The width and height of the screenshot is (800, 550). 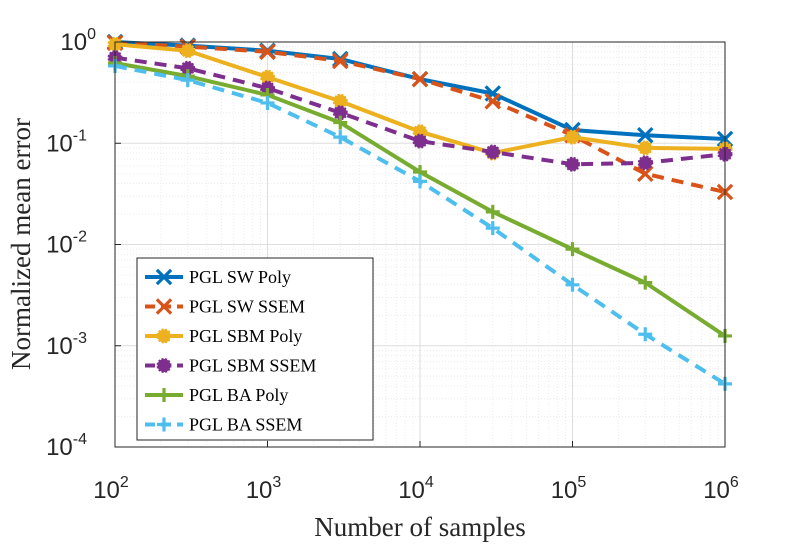 I want to click on legend-item: PGL SBM SSEM, so click(x=230, y=366).